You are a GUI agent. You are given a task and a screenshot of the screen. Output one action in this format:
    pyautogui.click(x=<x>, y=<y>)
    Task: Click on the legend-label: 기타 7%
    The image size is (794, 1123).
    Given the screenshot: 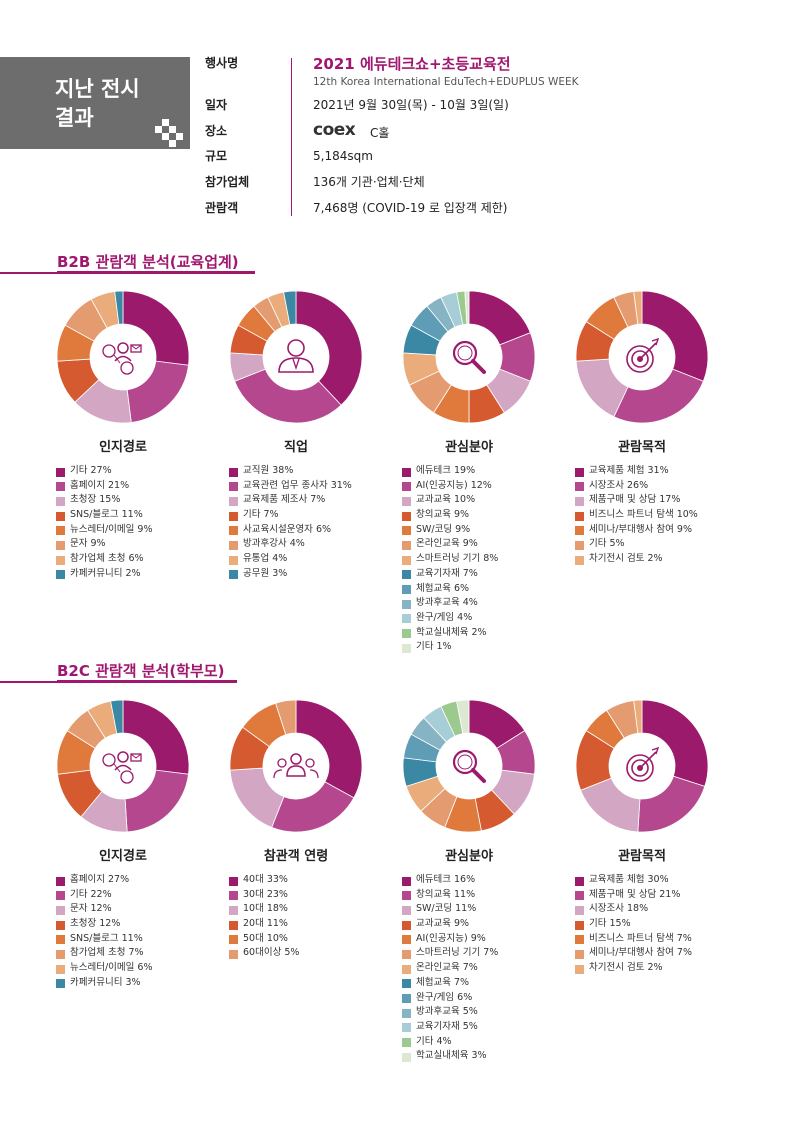 What is the action you would take?
    pyautogui.click(x=261, y=515)
    